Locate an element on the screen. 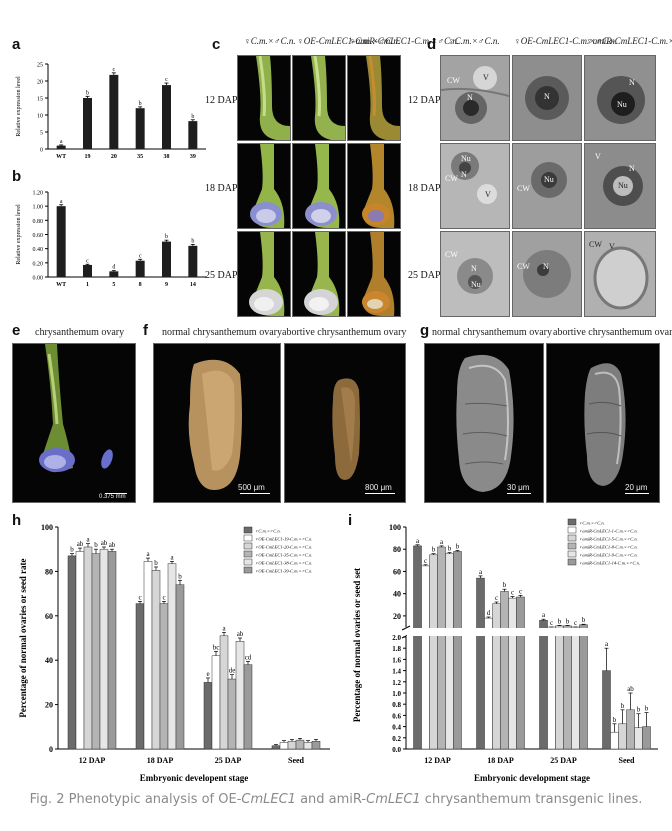 Image resolution: width=672 pixels, height=831 pixels. legend-label: ♀OE-CmLEC1-39-C.m.×♂C.n. is located at coordinates (284, 571).